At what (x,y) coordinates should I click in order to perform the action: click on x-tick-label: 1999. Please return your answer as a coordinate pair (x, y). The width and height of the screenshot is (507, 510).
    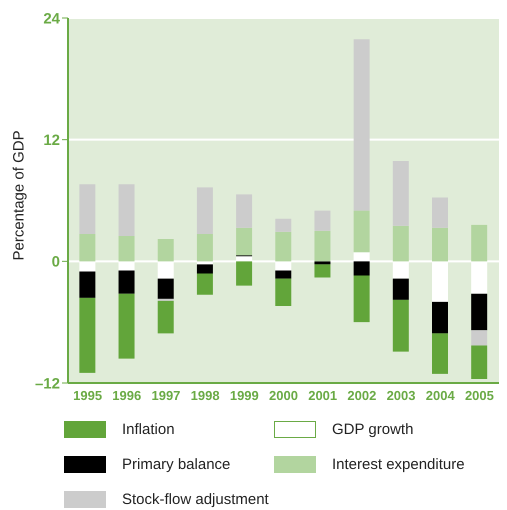
    Looking at the image, I should click on (244, 396).